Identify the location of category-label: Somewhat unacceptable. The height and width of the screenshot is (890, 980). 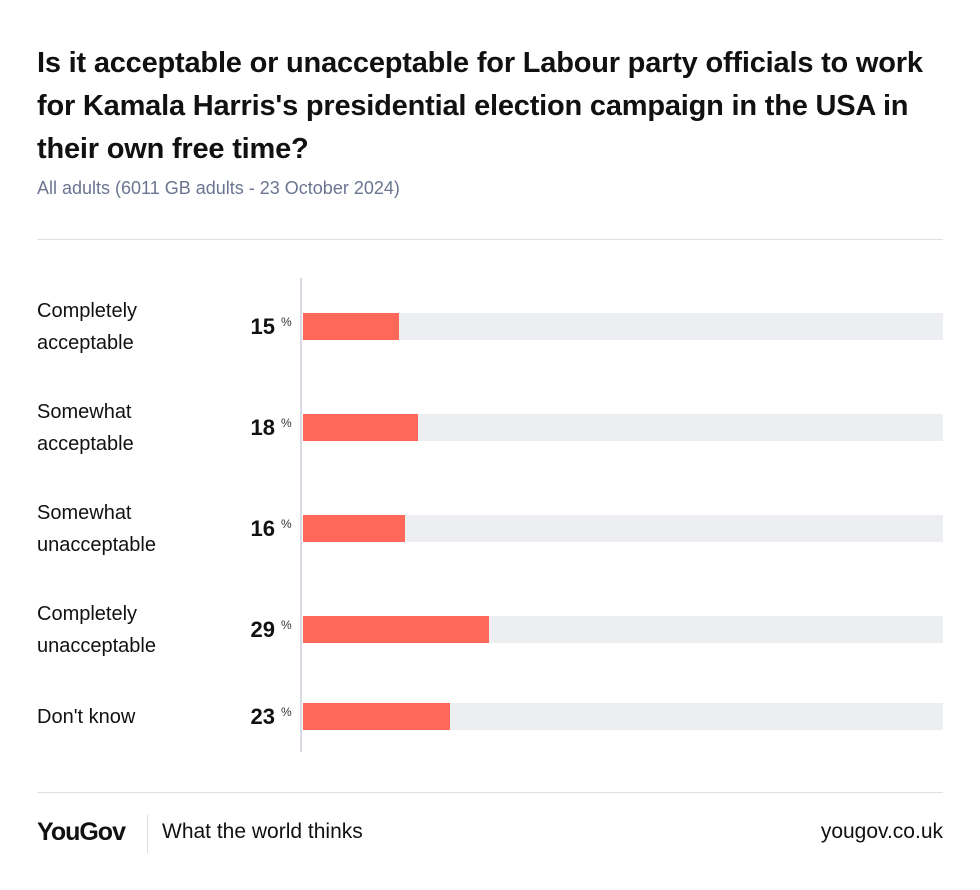
(137, 529).